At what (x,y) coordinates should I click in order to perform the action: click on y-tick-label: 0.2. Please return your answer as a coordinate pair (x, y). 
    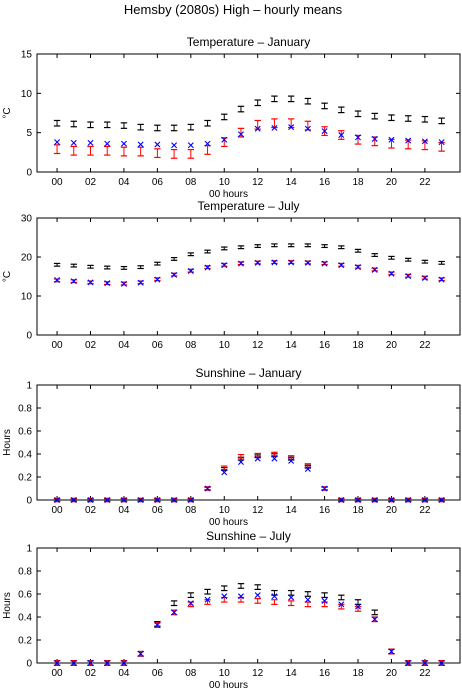
    Looking at the image, I should click on (25, 641).